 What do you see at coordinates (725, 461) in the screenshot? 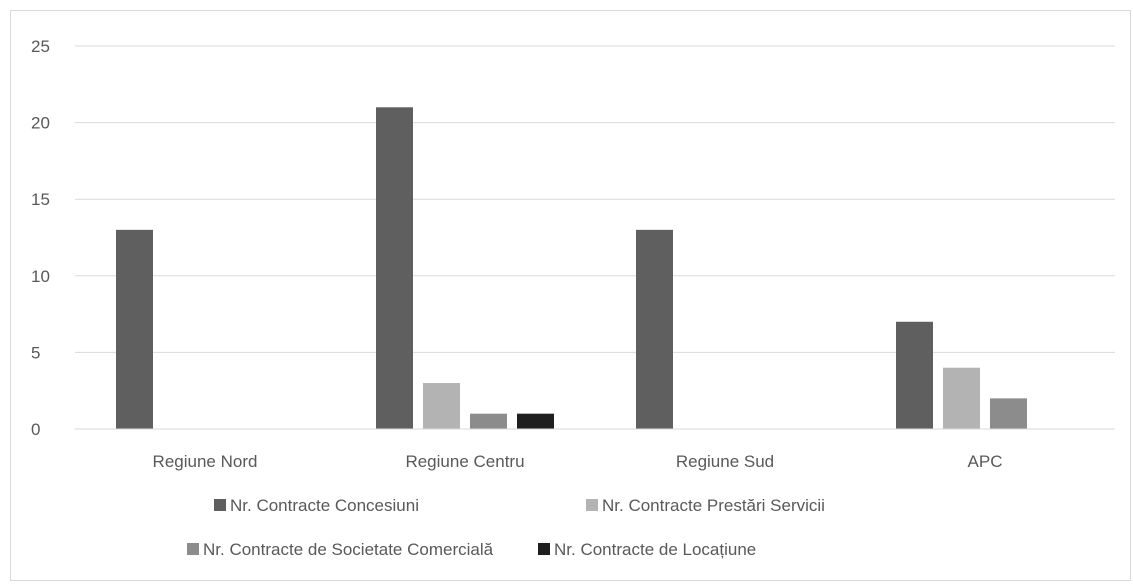
I see `x-category-label: Regiune Sud` at bounding box center [725, 461].